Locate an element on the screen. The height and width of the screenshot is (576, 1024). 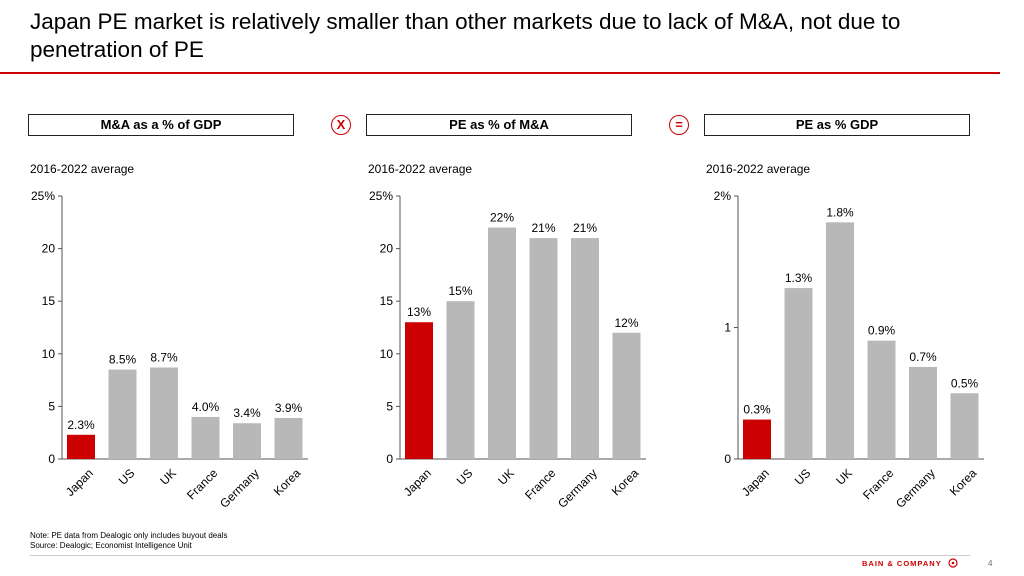
brand-circle-icon is located at coordinates (953, 563).